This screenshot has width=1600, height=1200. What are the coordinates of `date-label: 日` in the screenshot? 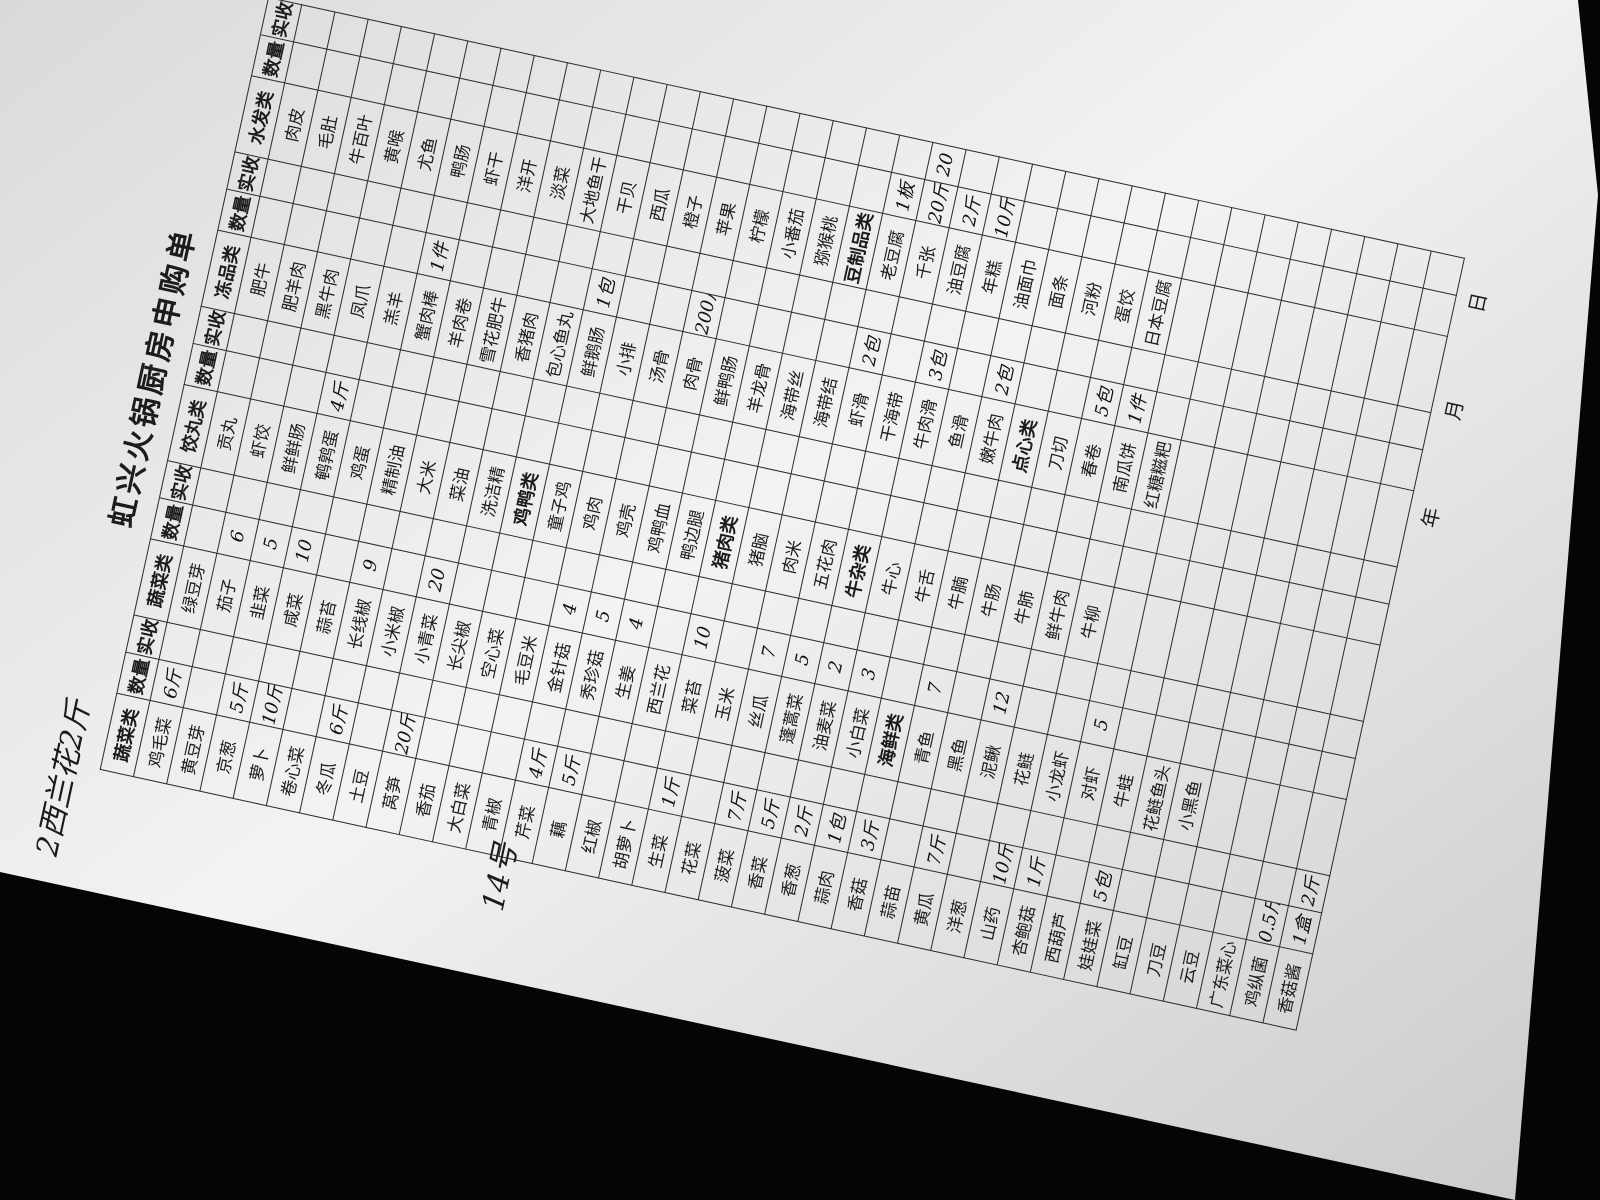 It's located at (1477, 302).